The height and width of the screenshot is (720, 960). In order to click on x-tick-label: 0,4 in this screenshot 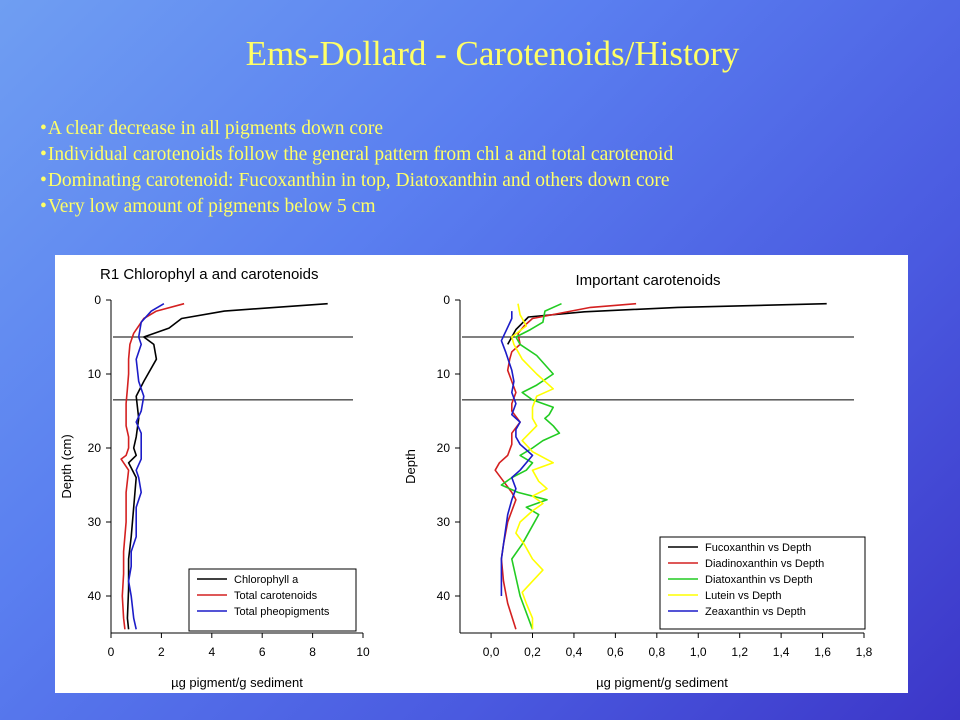, I will do `click(574, 652)`.